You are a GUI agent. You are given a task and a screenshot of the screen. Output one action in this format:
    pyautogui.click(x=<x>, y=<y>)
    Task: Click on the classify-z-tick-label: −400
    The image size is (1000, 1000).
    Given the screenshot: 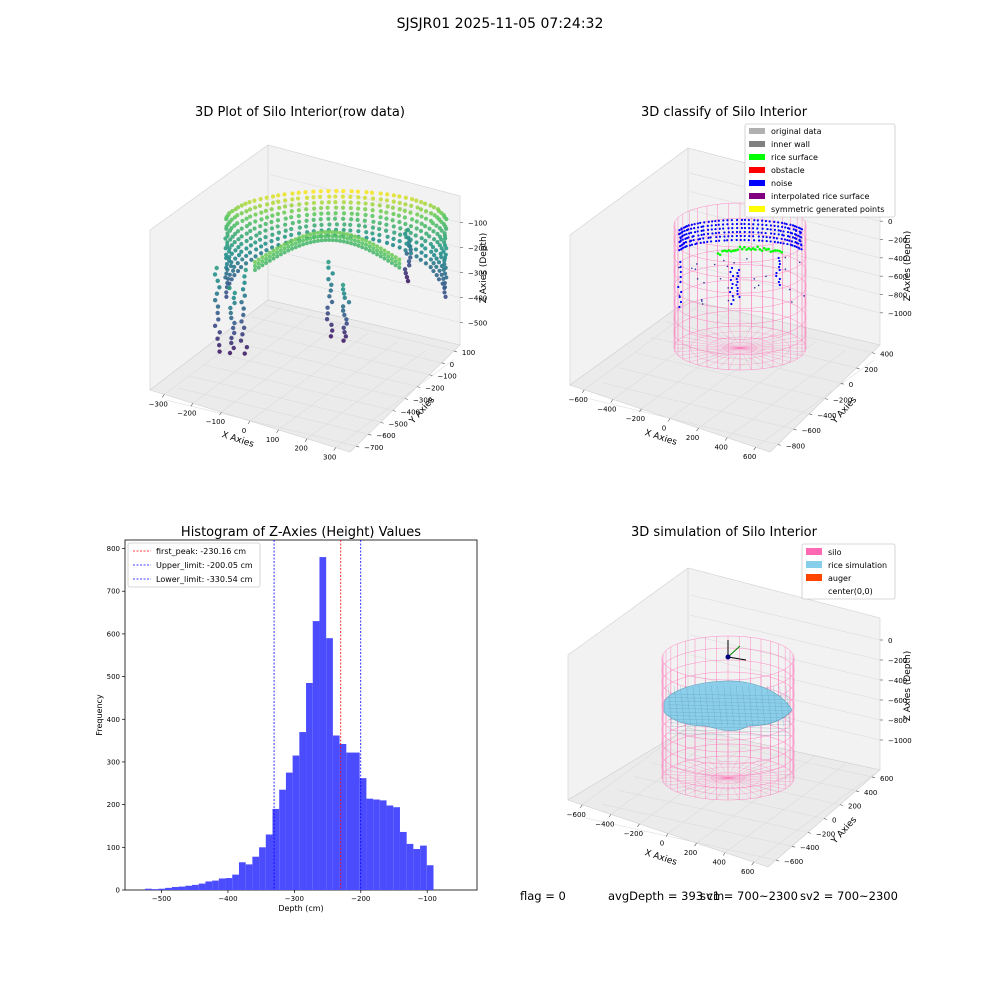 What is the action you would take?
    pyautogui.click(x=897, y=259)
    